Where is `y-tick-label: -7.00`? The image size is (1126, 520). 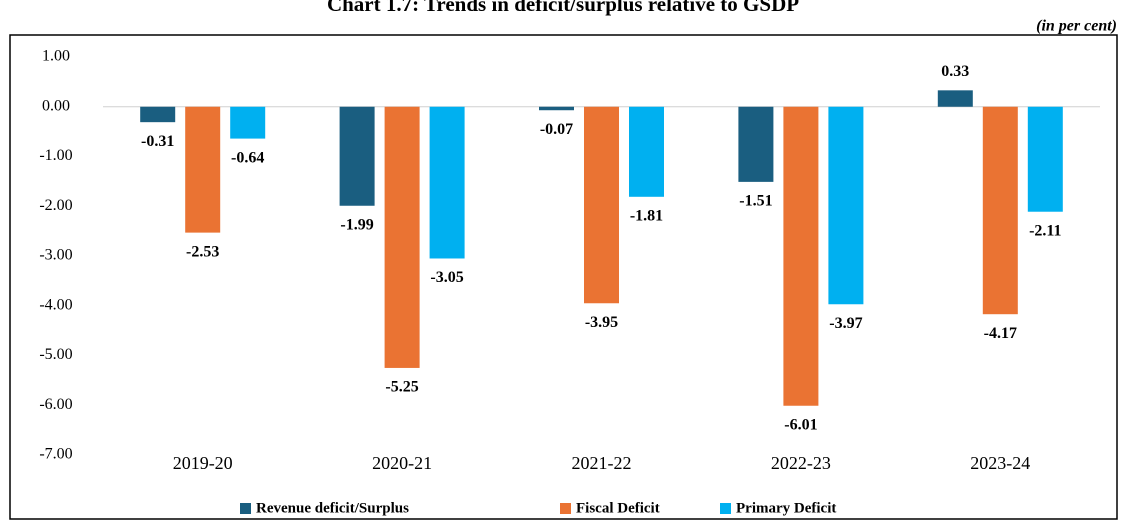 y-tick-label: -7.00 is located at coordinates (55, 454).